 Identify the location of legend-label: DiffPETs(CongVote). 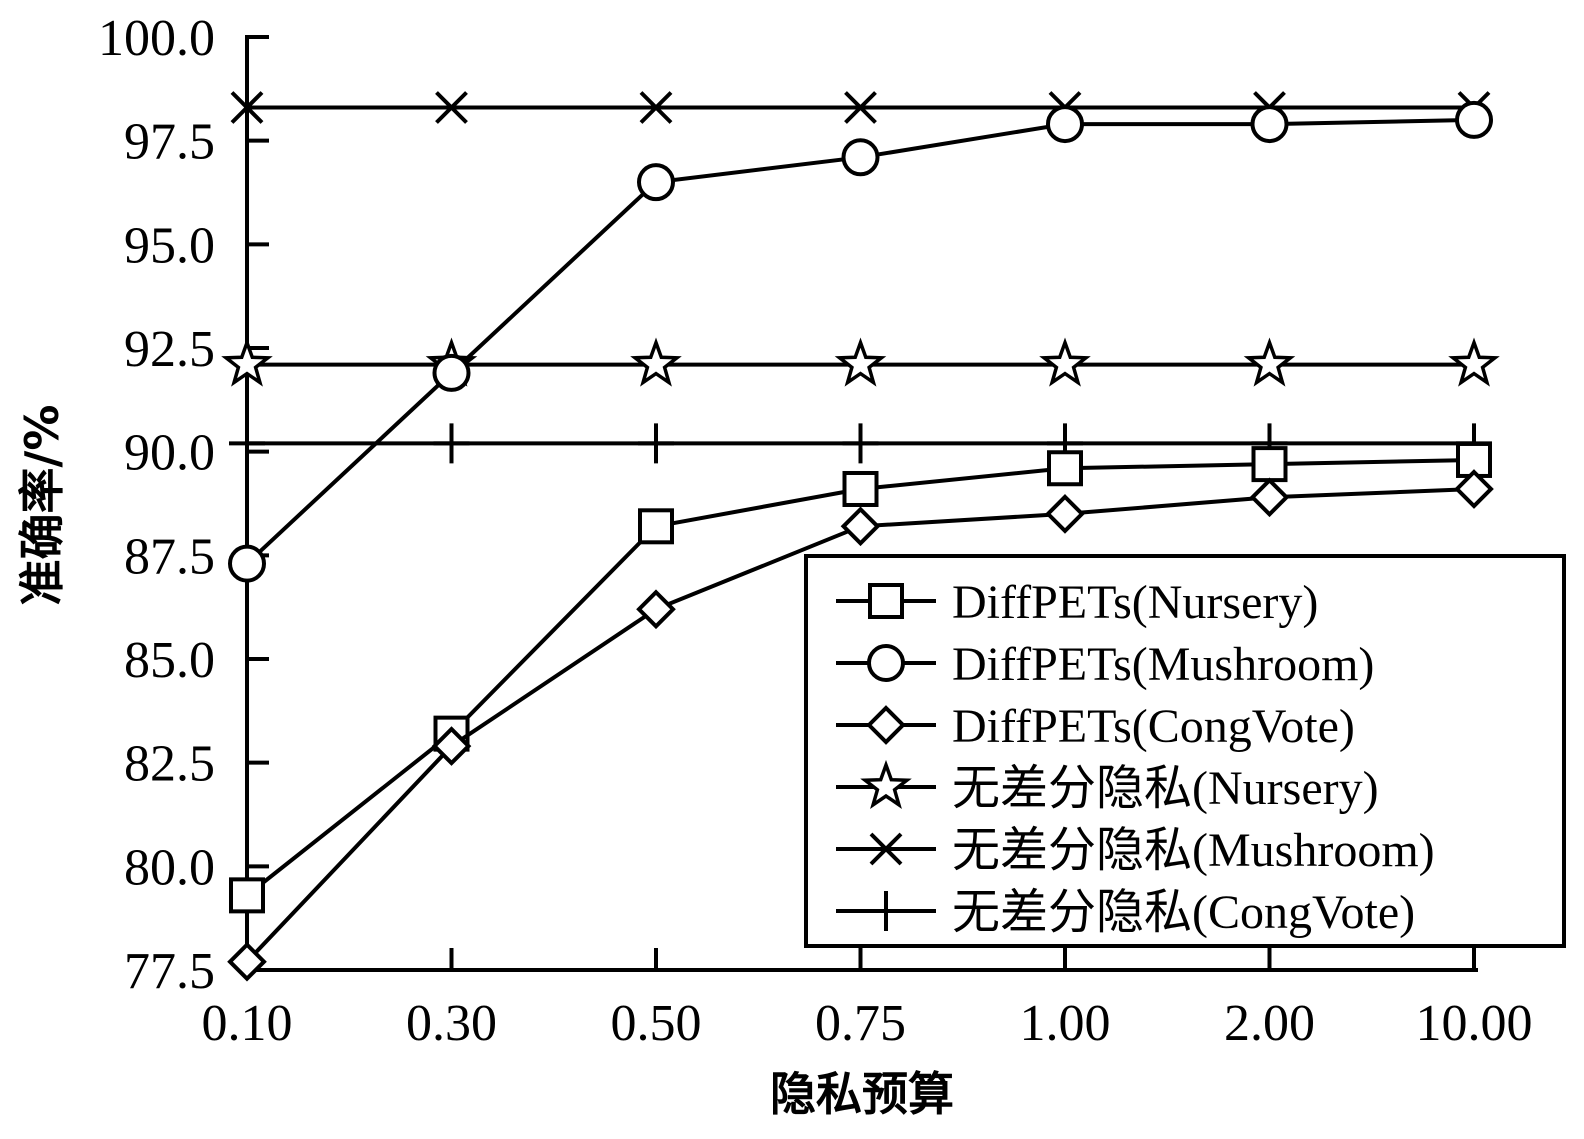
(1153, 726).